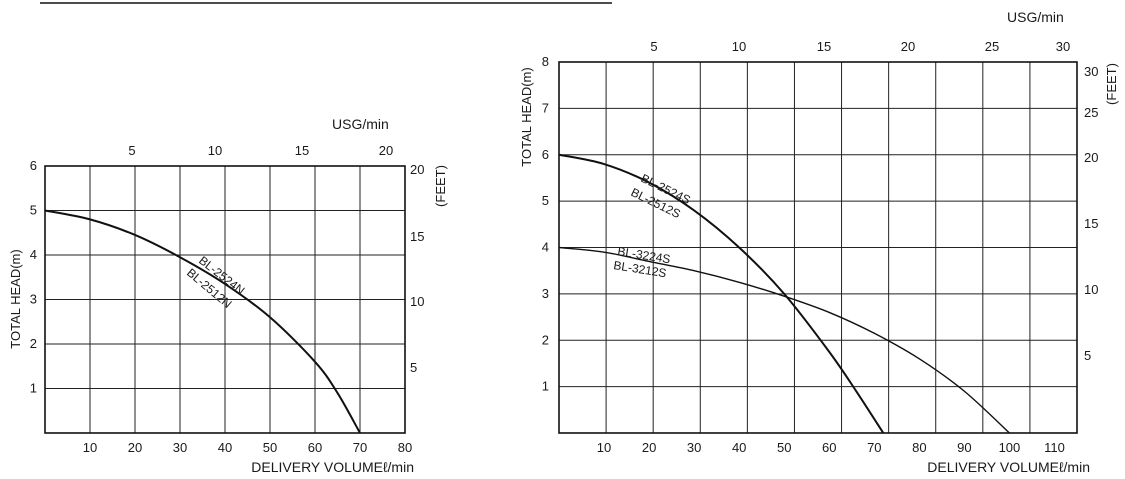 The height and width of the screenshot is (479, 1125). What do you see at coordinates (992, 46) in the screenshot?
I see `top-tick-label: 25` at bounding box center [992, 46].